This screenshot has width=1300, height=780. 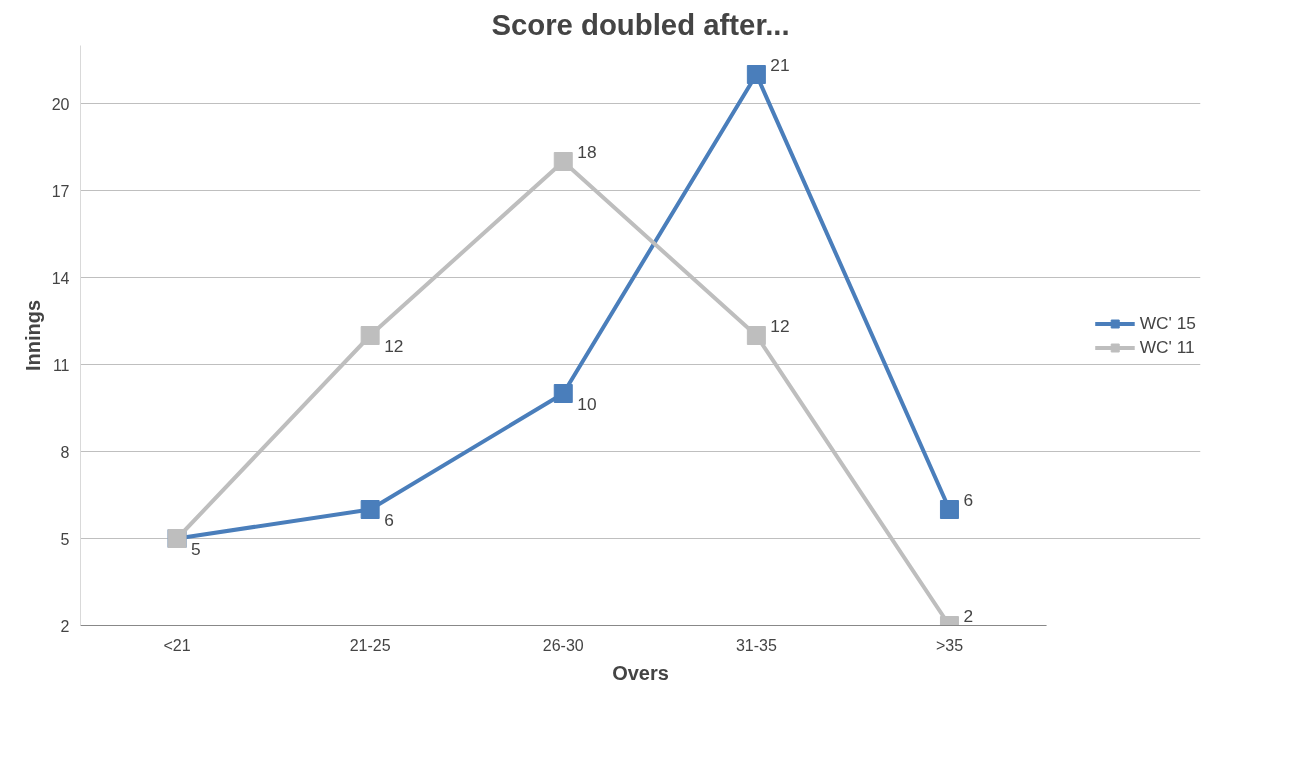 What do you see at coordinates (65, 452) in the screenshot?
I see `y-tick-label: 8` at bounding box center [65, 452].